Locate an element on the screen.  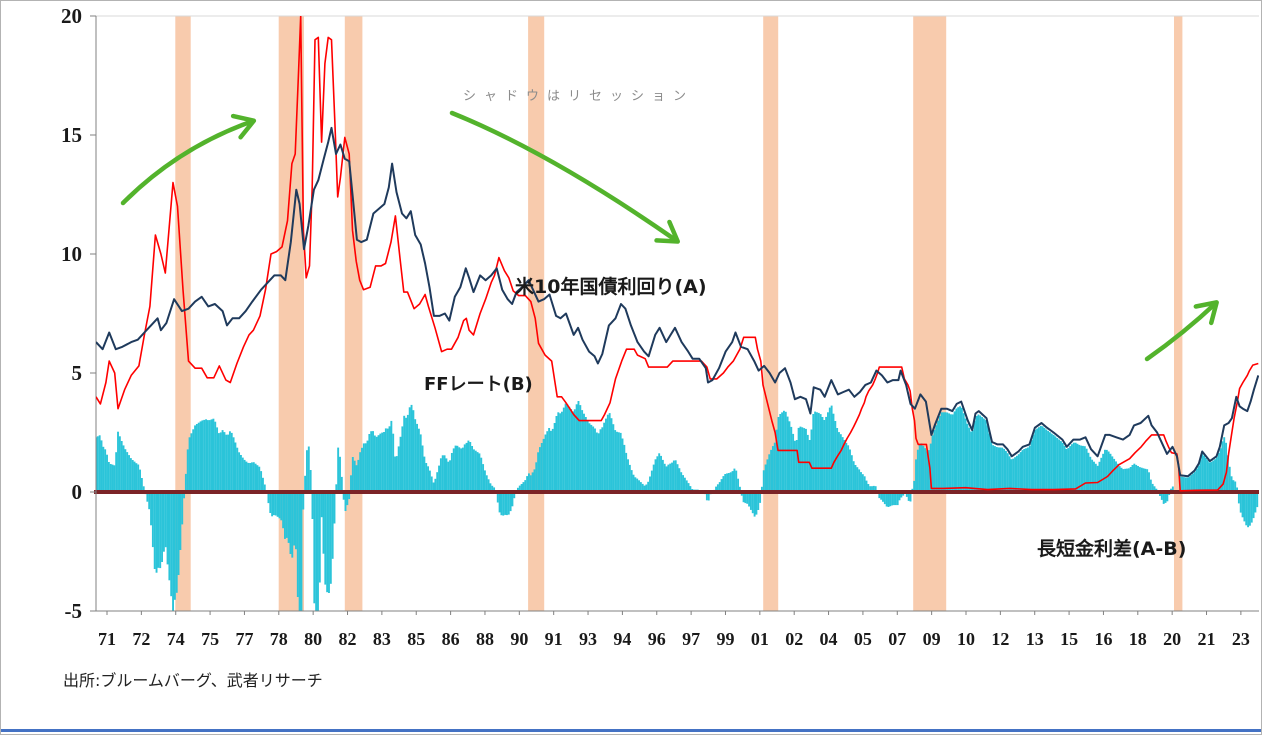
x-axis-label: 21 is located at coordinates (1207, 639).